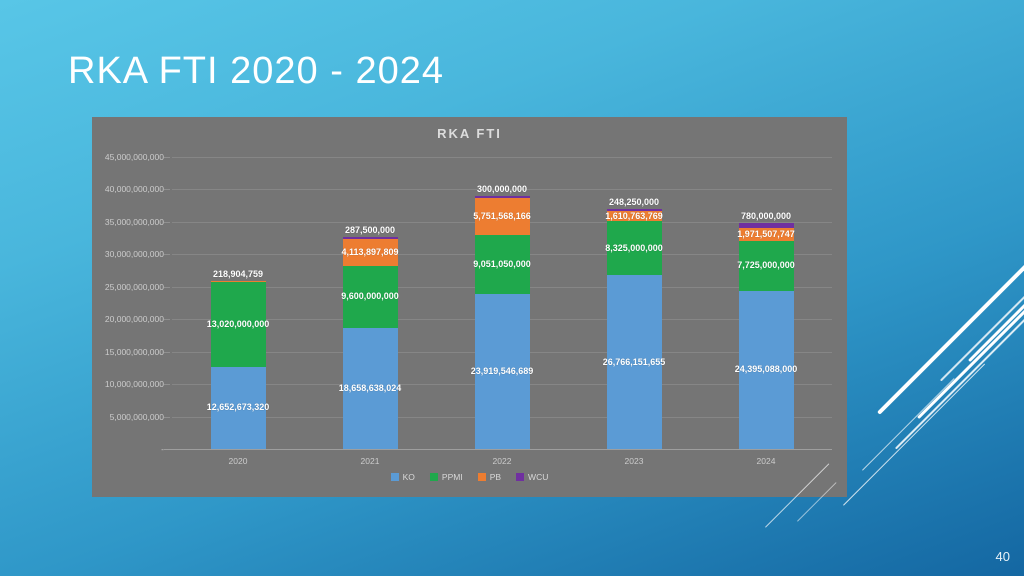 The image size is (1024, 576). Describe the element at coordinates (538, 477) in the screenshot. I see `legend-label: WCU` at that location.